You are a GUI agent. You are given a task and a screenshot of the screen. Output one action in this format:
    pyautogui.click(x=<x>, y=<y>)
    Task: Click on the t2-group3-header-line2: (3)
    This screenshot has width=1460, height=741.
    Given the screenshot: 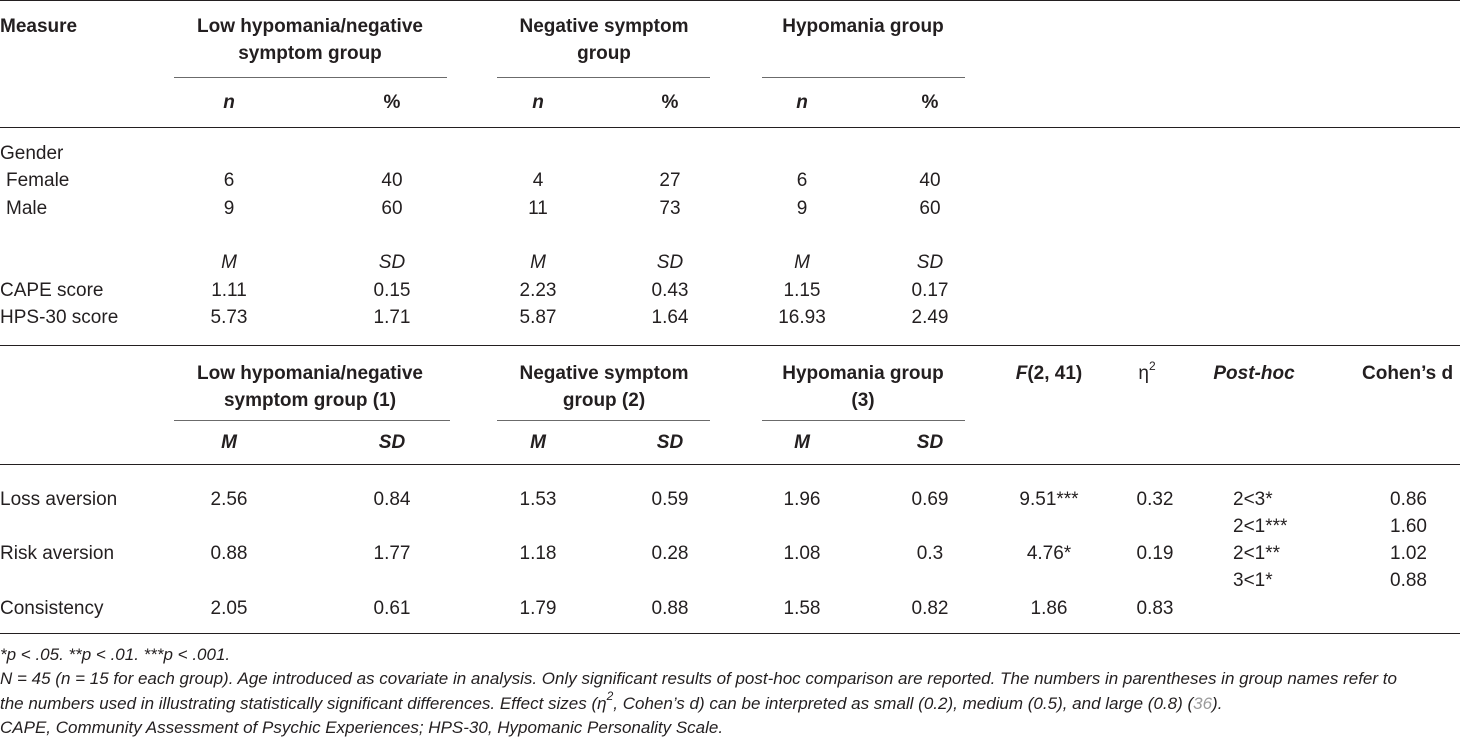 What is the action you would take?
    pyautogui.click(x=863, y=400)
    